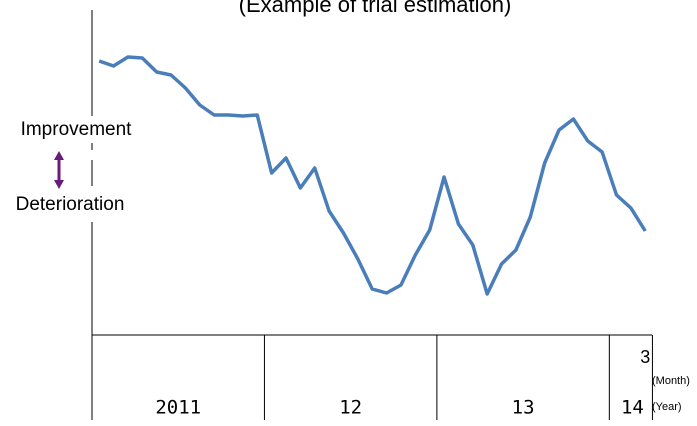 Image resolution: width=697 pixels, height=426 pixels. Describe the element at coordinates (523, 408) in the screenshot. I see `year-label: 13` at that location.